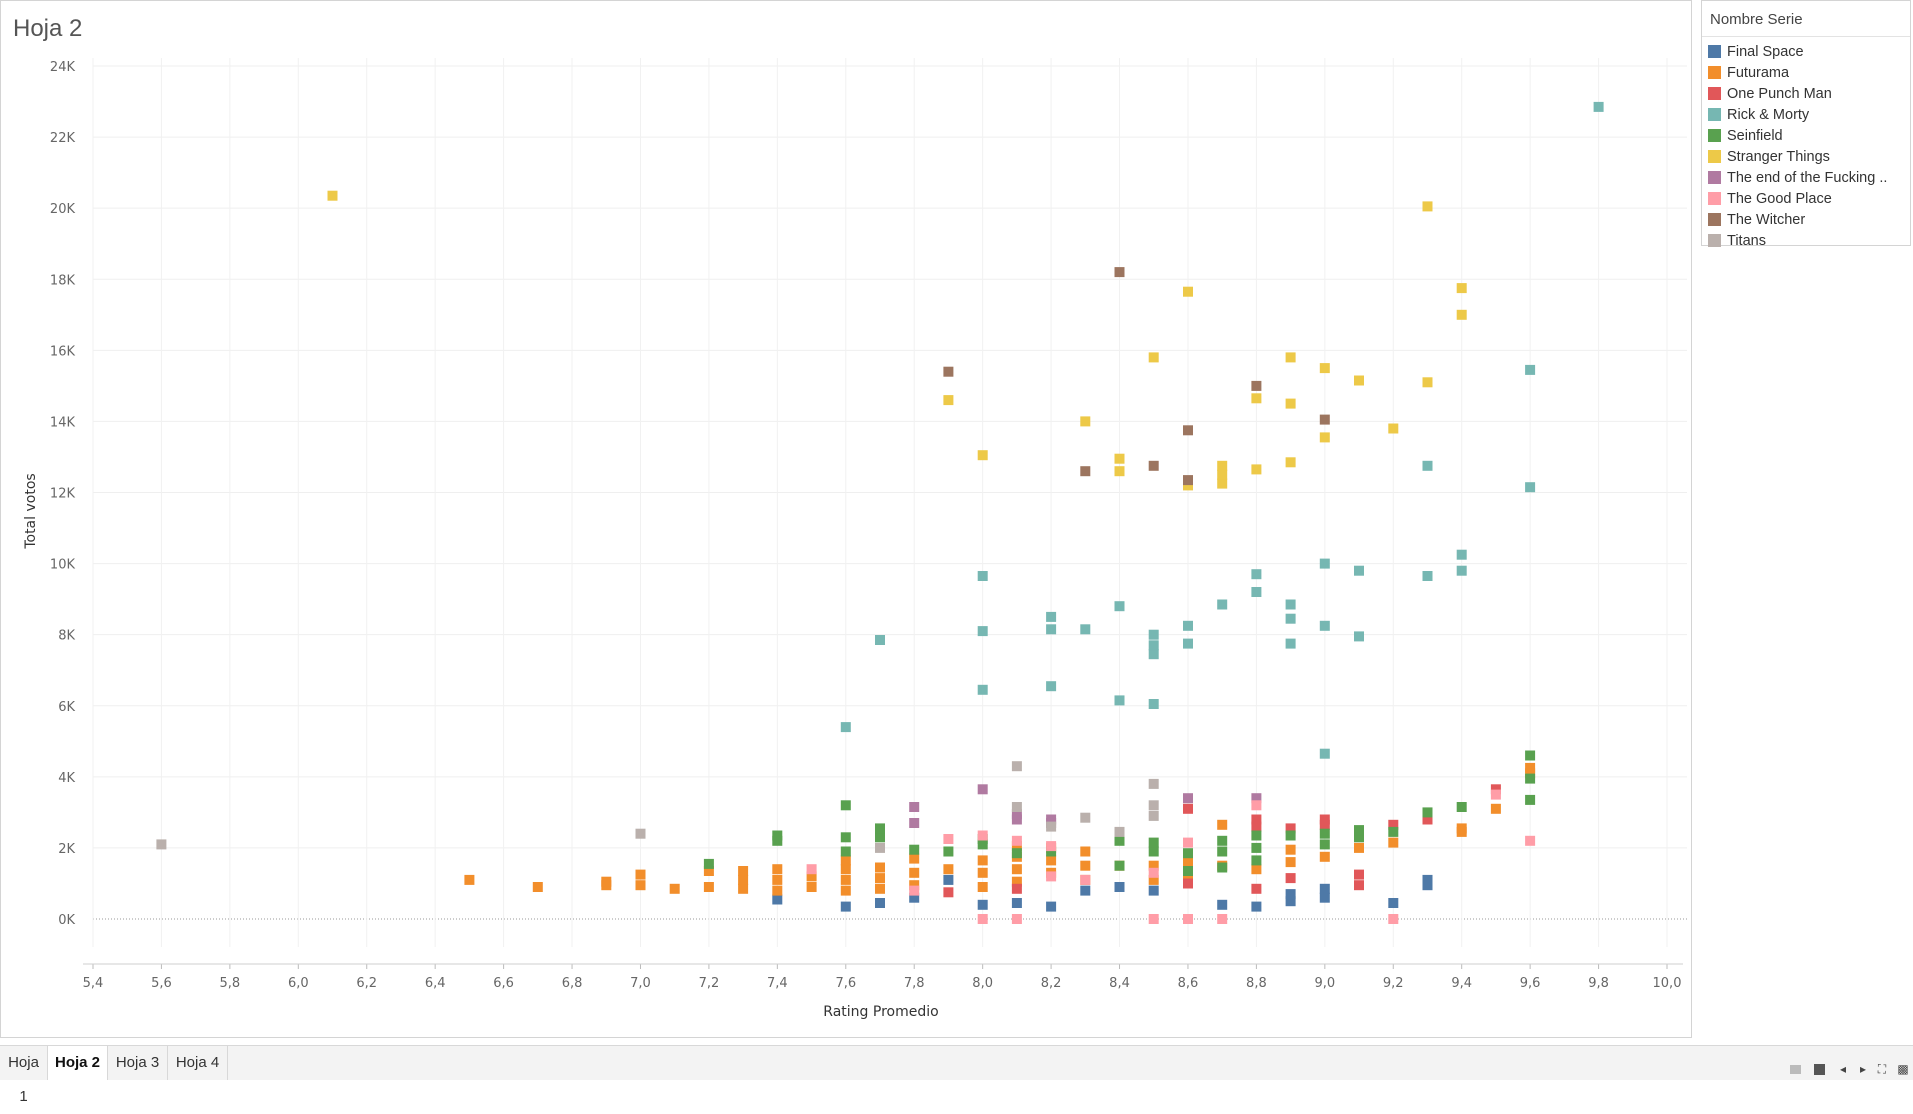 This screenshot has height=1114, width=1913. What do you see at coordinates (1806, 93) in the screenshot?
I see `legend-item: One Punch Man` at bounding box center [1806, 93].